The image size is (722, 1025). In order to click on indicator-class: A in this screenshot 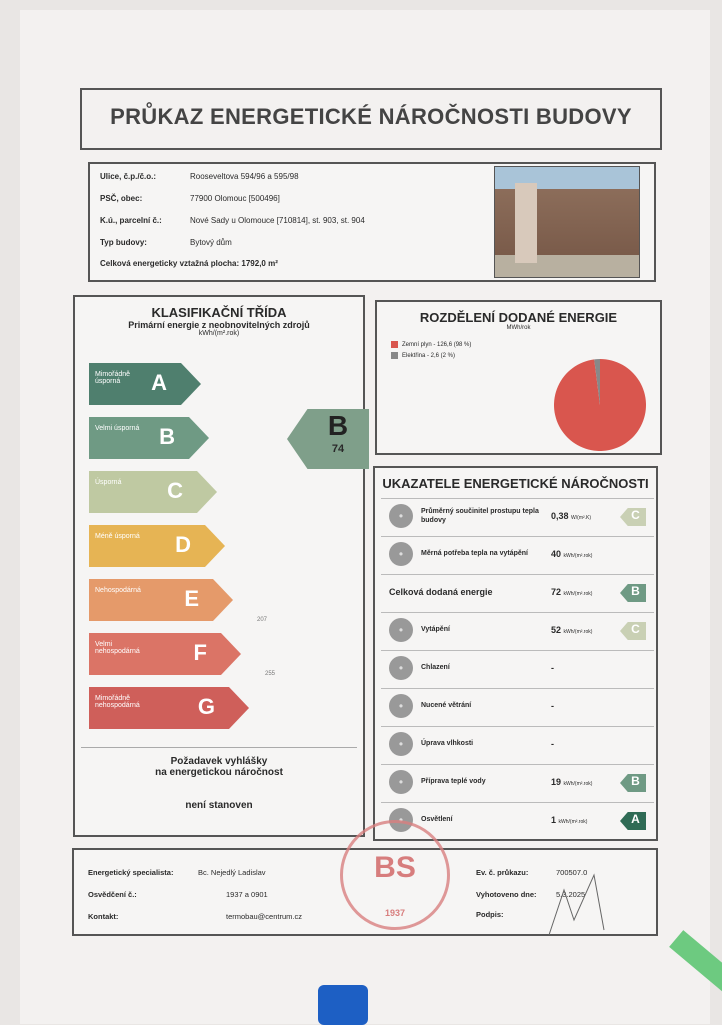, I will do `click(633, 821)`.